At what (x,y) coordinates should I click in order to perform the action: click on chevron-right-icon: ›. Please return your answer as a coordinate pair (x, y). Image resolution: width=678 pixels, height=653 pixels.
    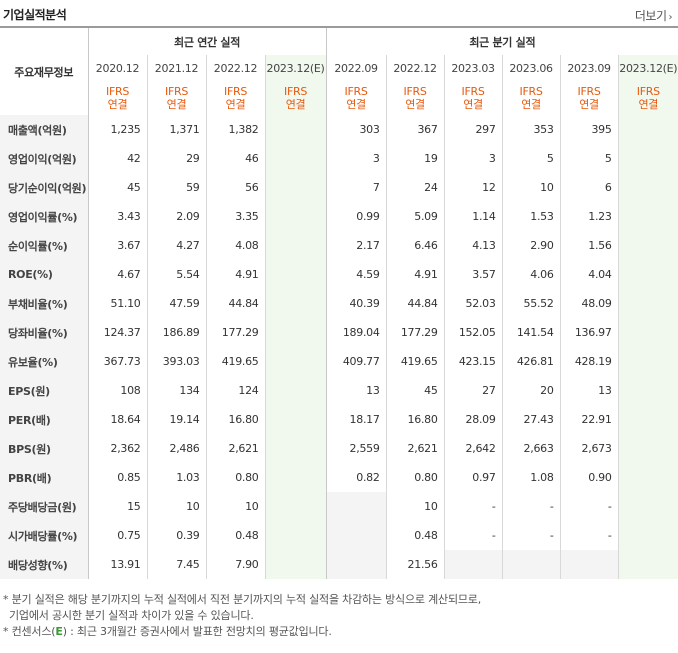
    Looking at the image, I should click on (670, 17).